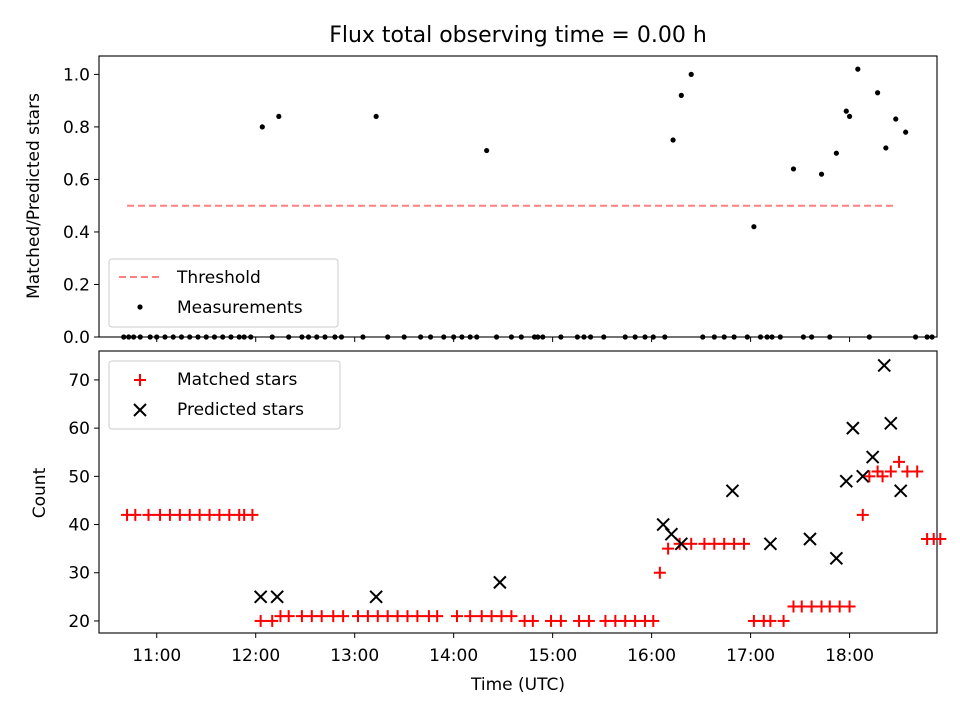 Image resolution: width=960 pixels, height=725 pixels. Describe the element at coordinates (354, 656) in the screenshot. I see `bottom-x-tick-label: 13:00` at that location.